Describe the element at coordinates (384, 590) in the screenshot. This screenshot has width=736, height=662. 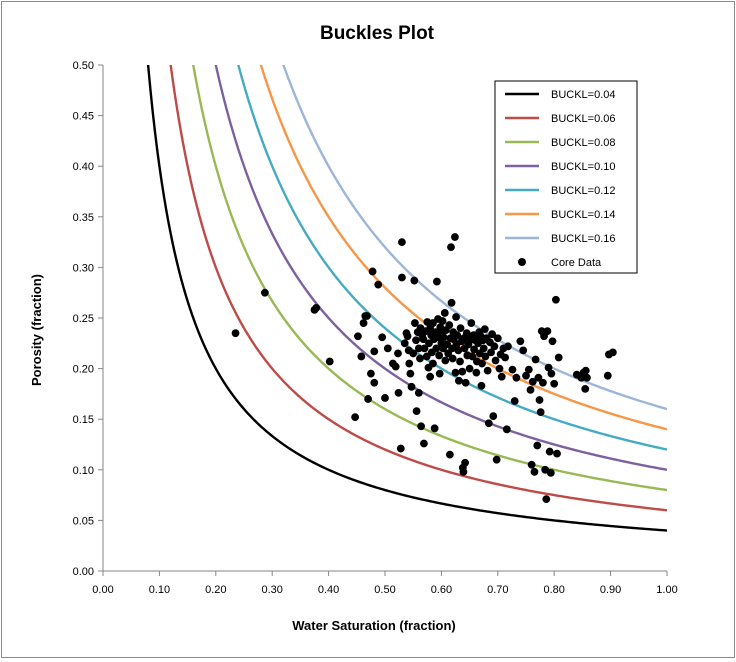
I see `x-tick-label: 0.50` at that location.